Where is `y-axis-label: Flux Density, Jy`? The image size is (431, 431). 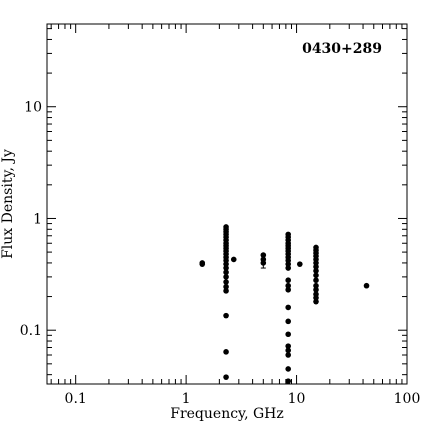 y-axis-label: Flux Density, Jy is located at coordinates (8, 204).